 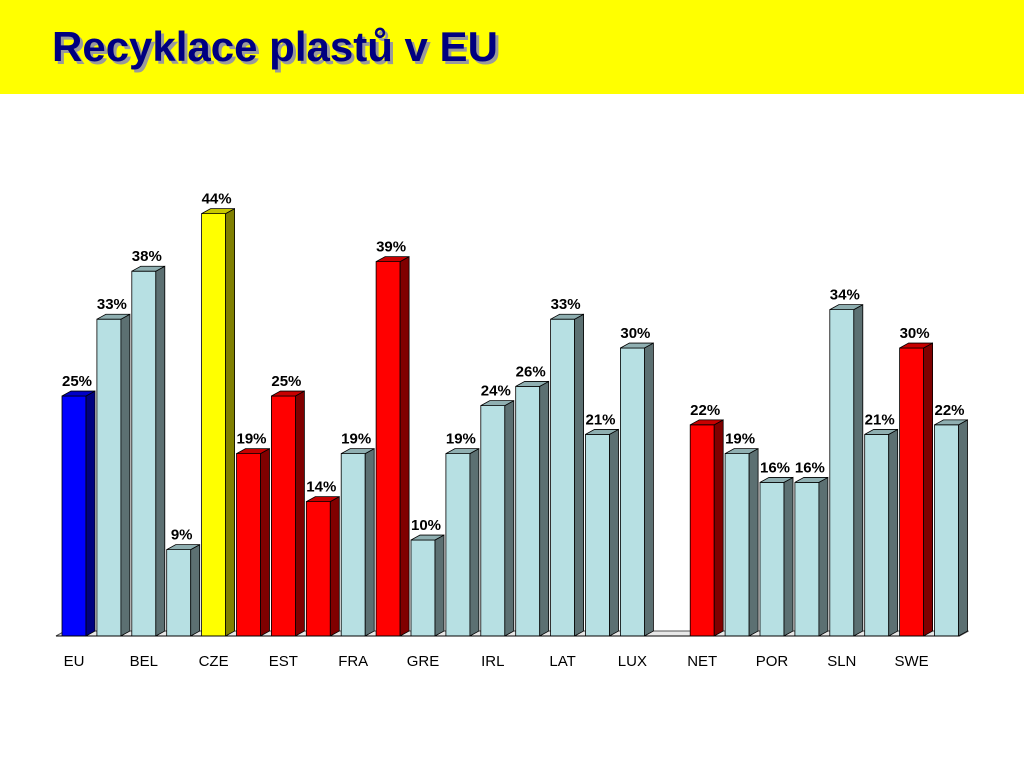 What do you see at coordinates (321, 487) in the screenshot?
I see `data-label: 14%` at bounding box center [321, 487].